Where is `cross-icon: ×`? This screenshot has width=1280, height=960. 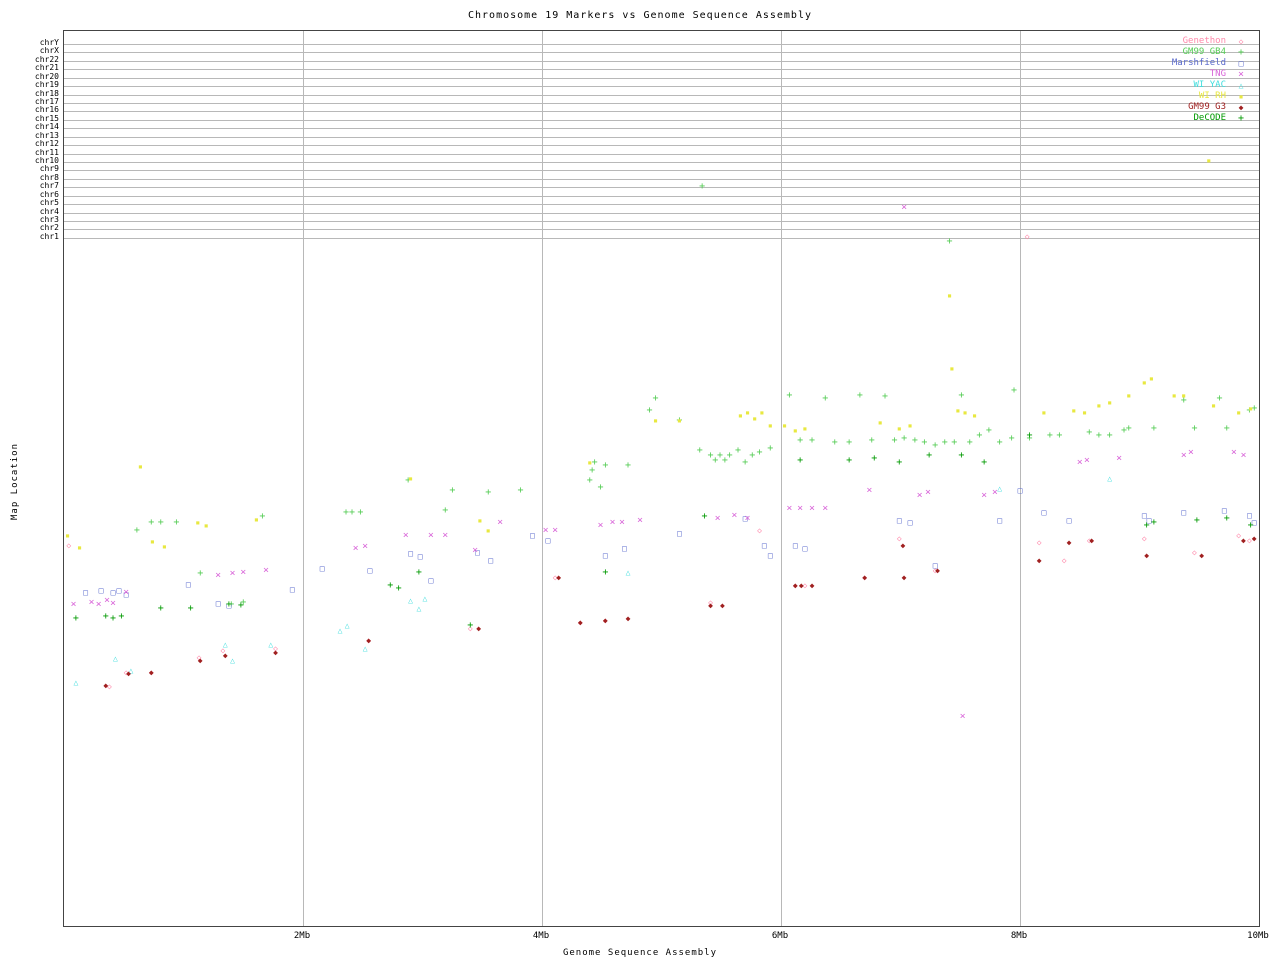 cross-icon: × is located at coordinates (1241, 74).